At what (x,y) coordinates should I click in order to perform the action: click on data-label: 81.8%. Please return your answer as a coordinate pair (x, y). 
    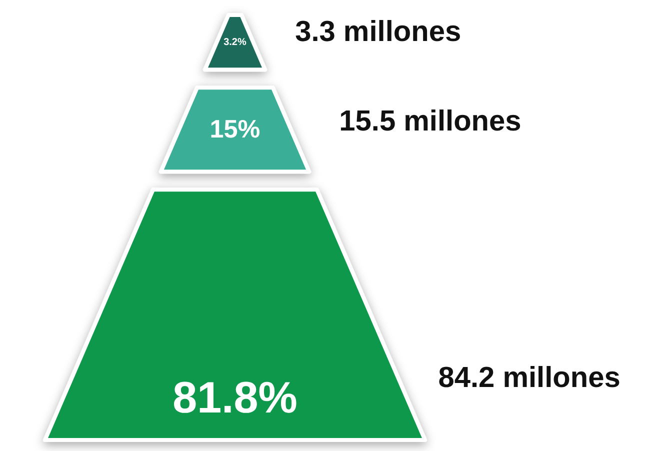
    Looking at the image, I should click on (235, 398).